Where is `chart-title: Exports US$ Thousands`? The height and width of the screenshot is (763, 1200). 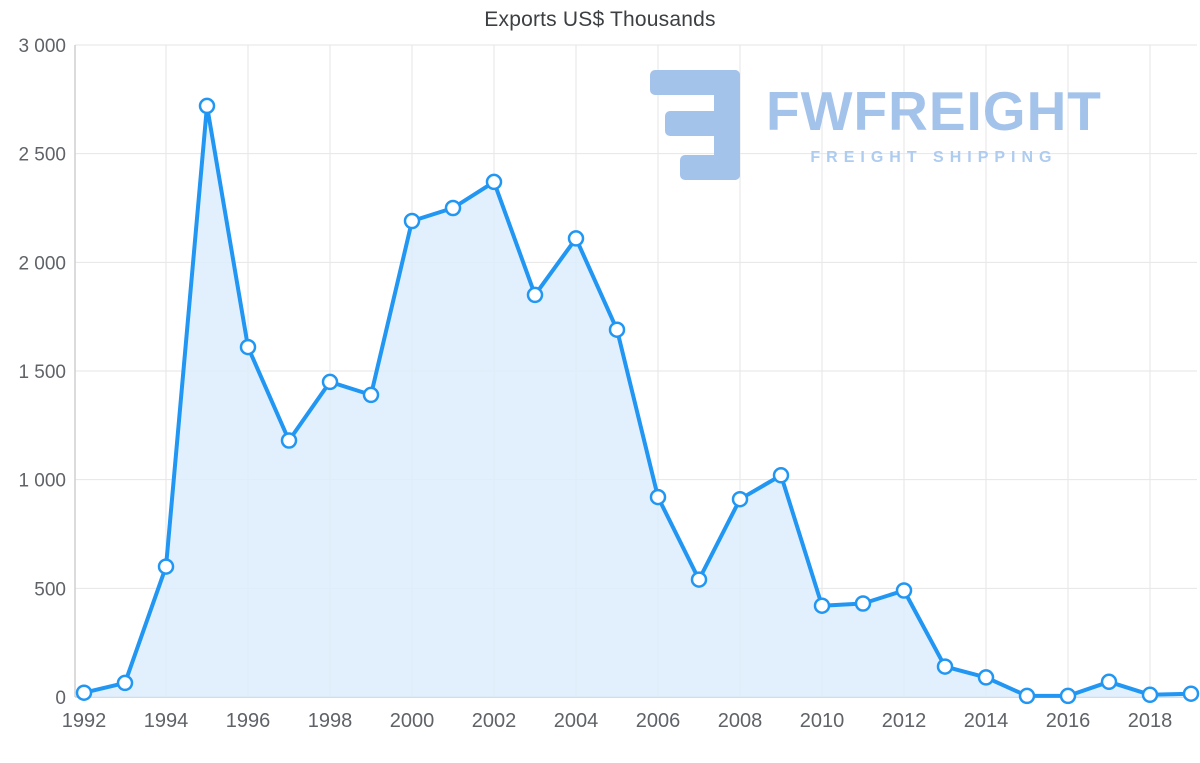 chart-title: Exports US$ Thousands is located at coordinates (600, 19).